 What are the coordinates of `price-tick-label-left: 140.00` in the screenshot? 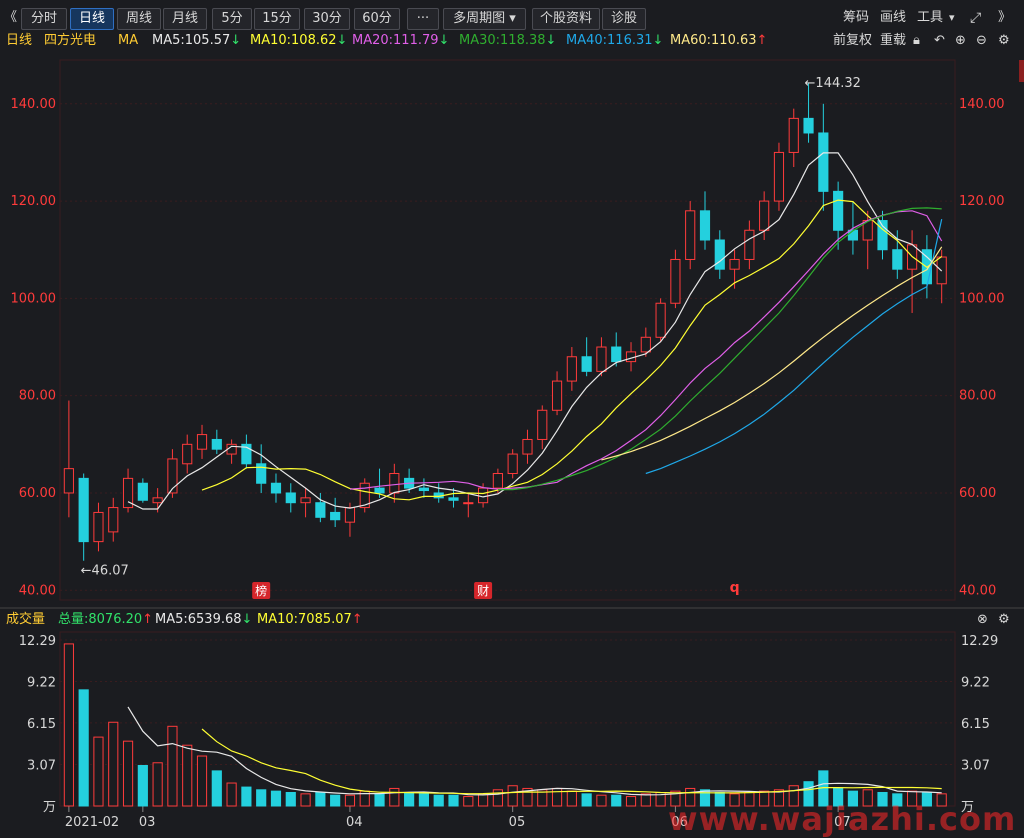 It's located at (34, 104).